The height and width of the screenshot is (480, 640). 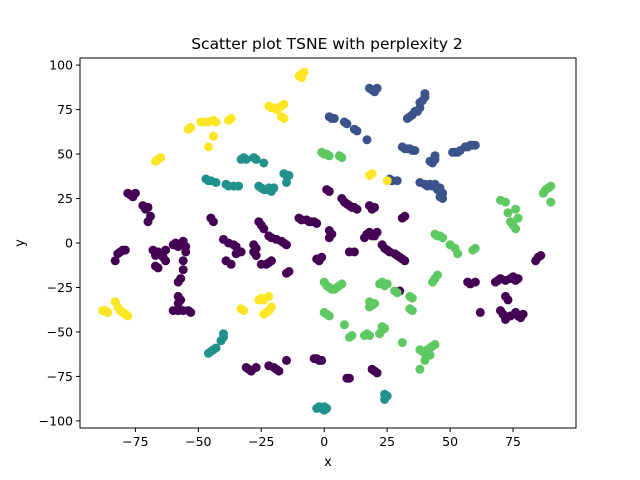 I want to click on y-tick-label: 50, so click(x=65, y=154).